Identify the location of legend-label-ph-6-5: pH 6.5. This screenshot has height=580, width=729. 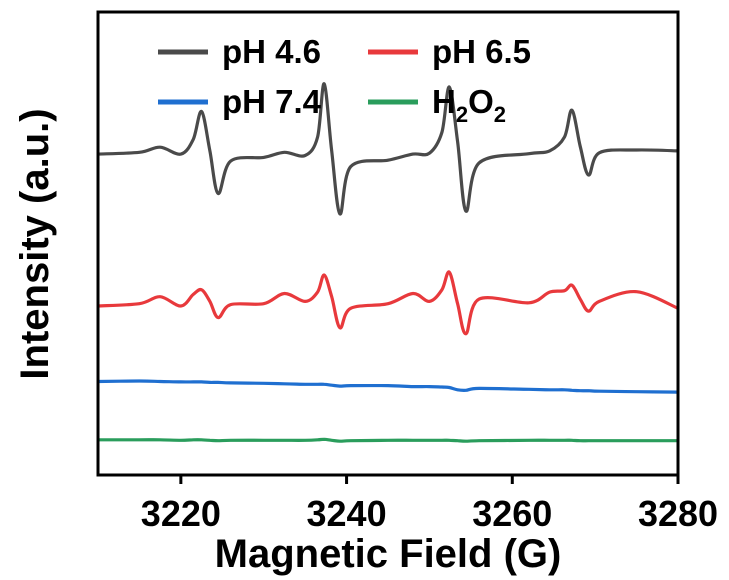
(481, 51).